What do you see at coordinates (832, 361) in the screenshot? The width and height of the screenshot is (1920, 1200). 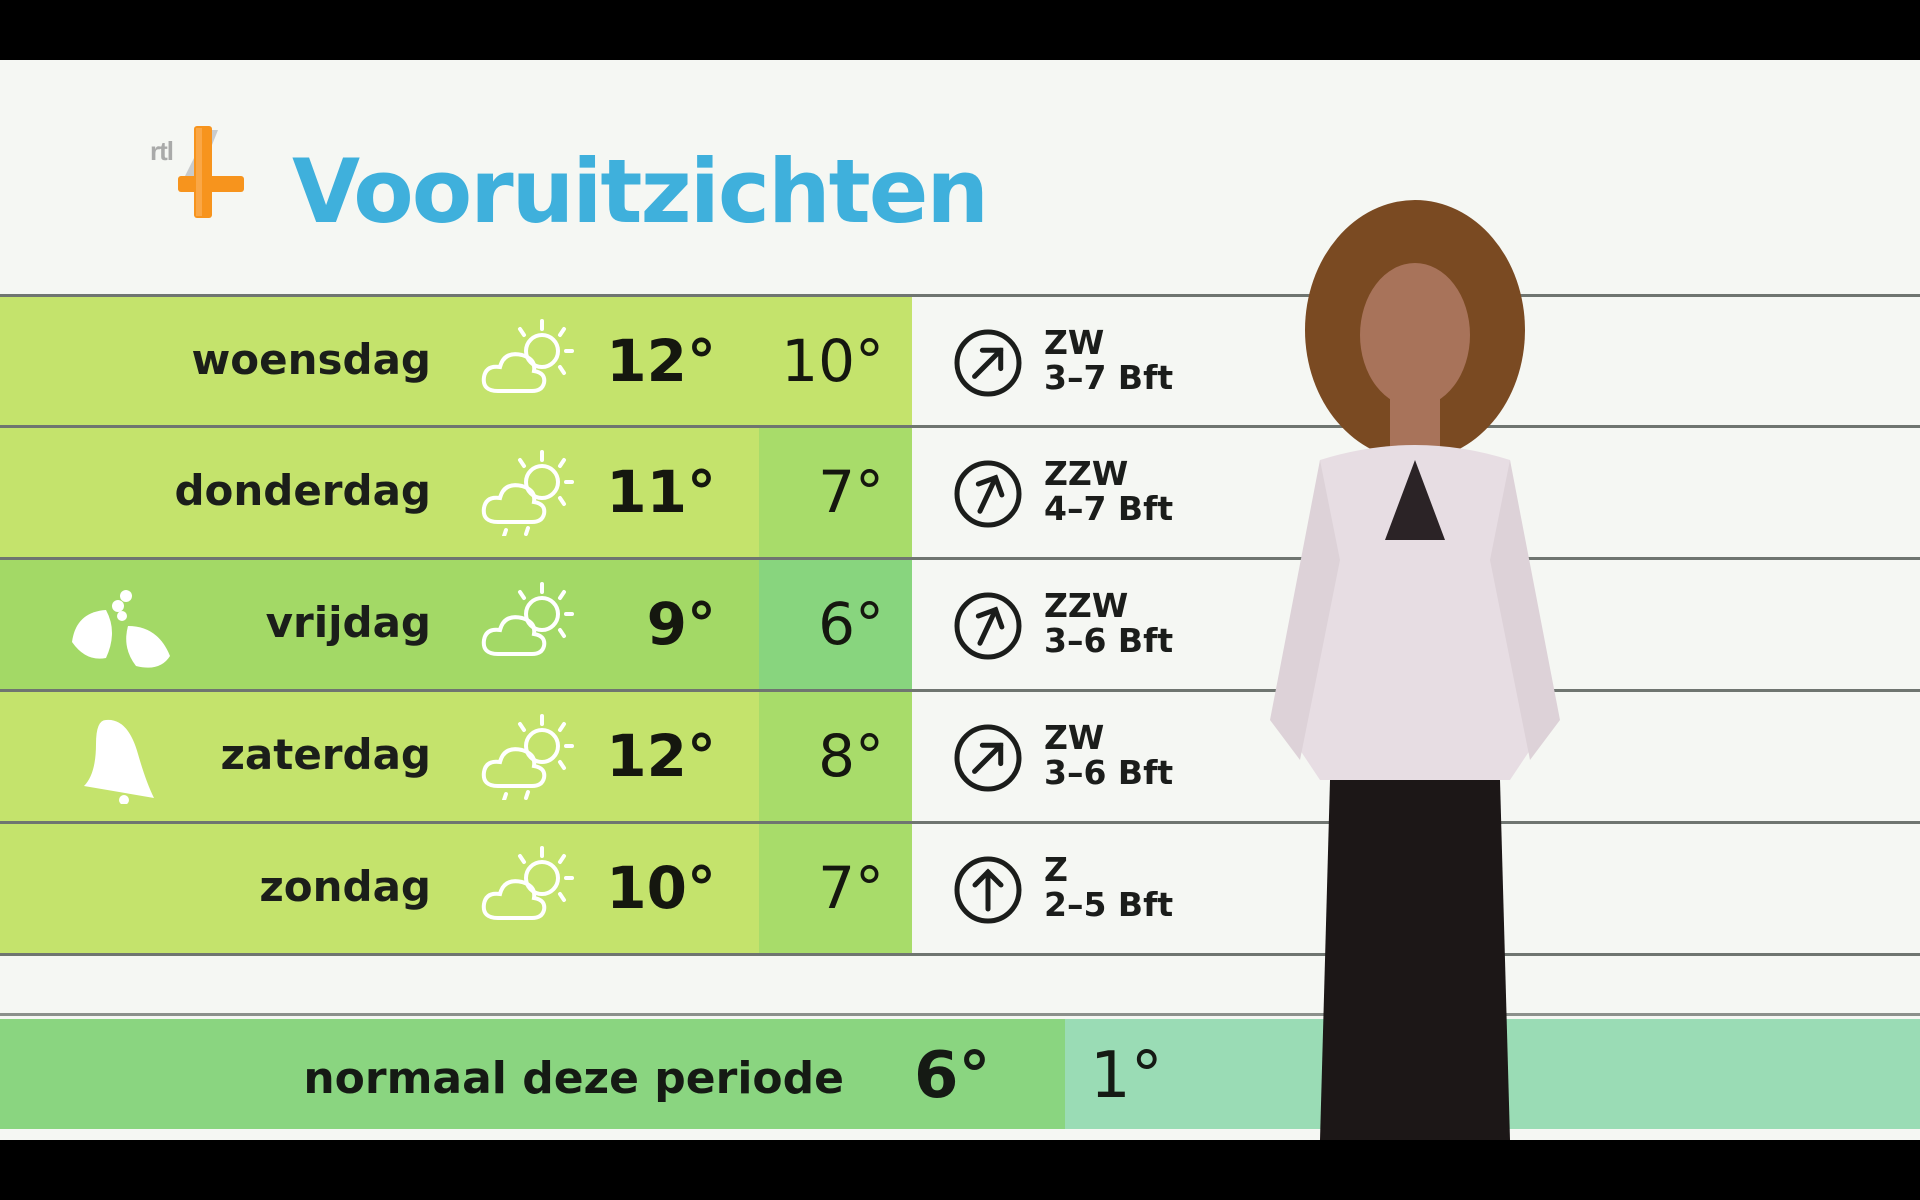 I see `low-temp: 10°` at bounding box center [832, 361].